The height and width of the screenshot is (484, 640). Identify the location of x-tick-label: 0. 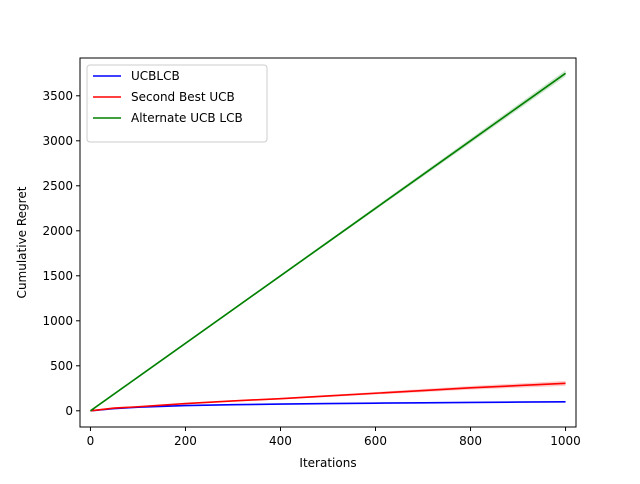
(91, 441).